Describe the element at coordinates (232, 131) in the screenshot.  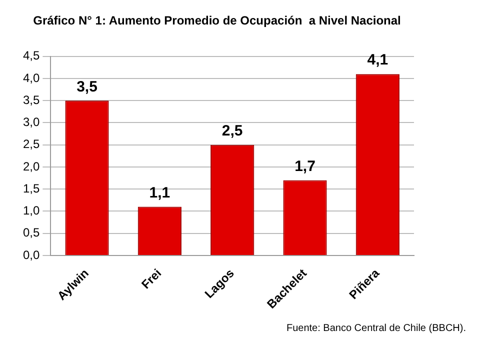
I see `data-label: 2,5` at that location.